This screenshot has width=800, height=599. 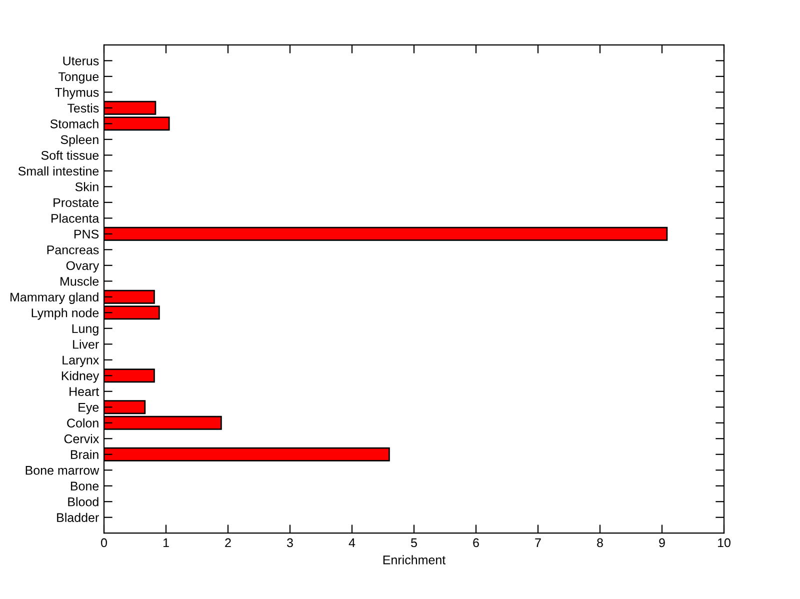 I want to click on x-tick-label: 1, so click(x=166, y=543).